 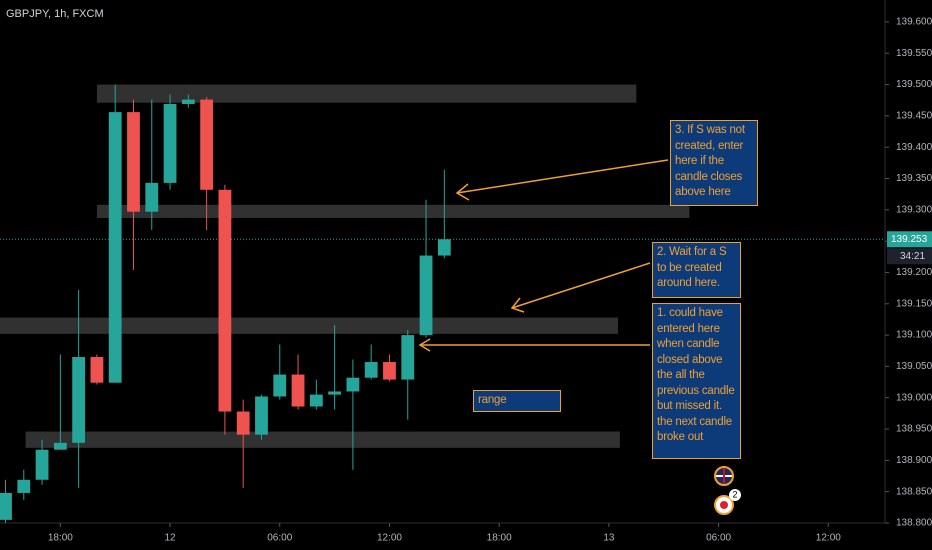 What do you see at coordinates (914, 272) in the screenshot?
I see `y-tick-label: 139.200` at bounding box center [914, 272].